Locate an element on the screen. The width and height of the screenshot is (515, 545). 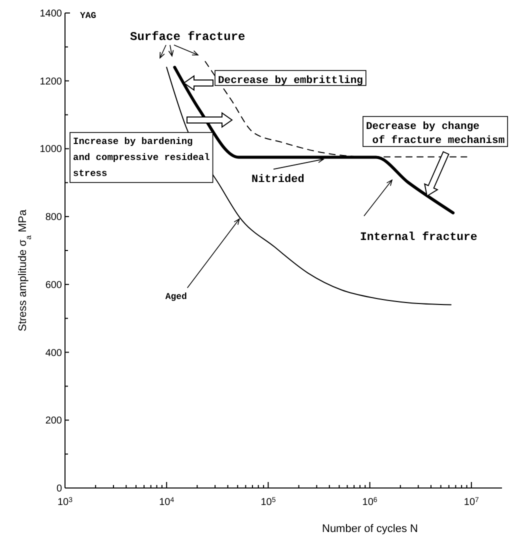
x-tick-label: 10$^{4}$ is located at coordinates (166, 502).